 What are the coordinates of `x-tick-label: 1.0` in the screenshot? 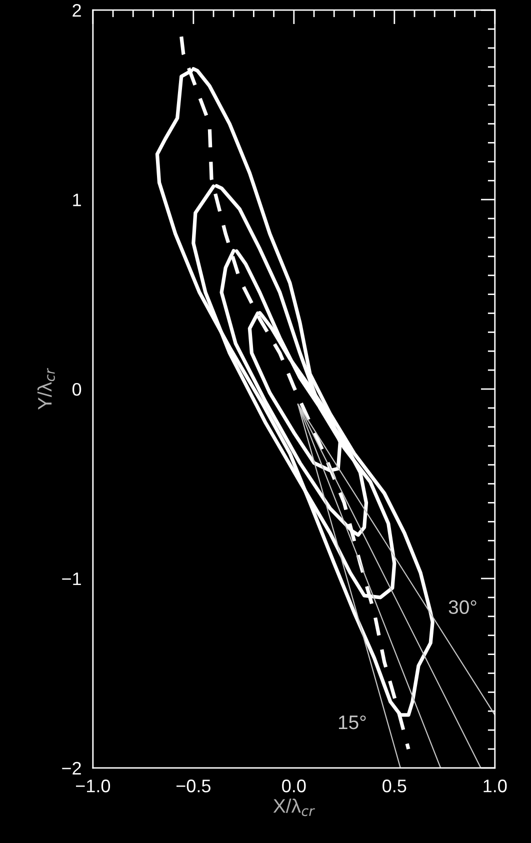 It's located at (495, 786).